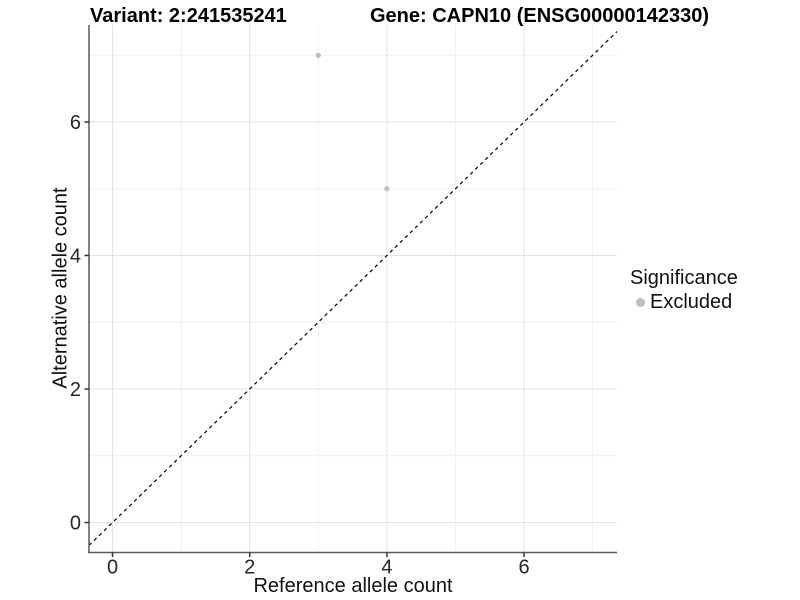 This screenshot has height=600, width=800. Describe the element at coordinates (523, 568) in the screenshot. I see `x-tick-label: 6` at that location.